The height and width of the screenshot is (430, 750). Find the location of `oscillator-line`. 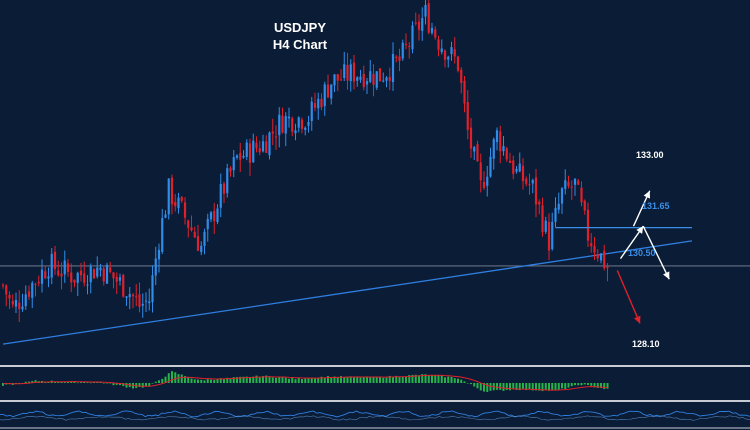

oscillator-line is located at coordinates (375, 414).